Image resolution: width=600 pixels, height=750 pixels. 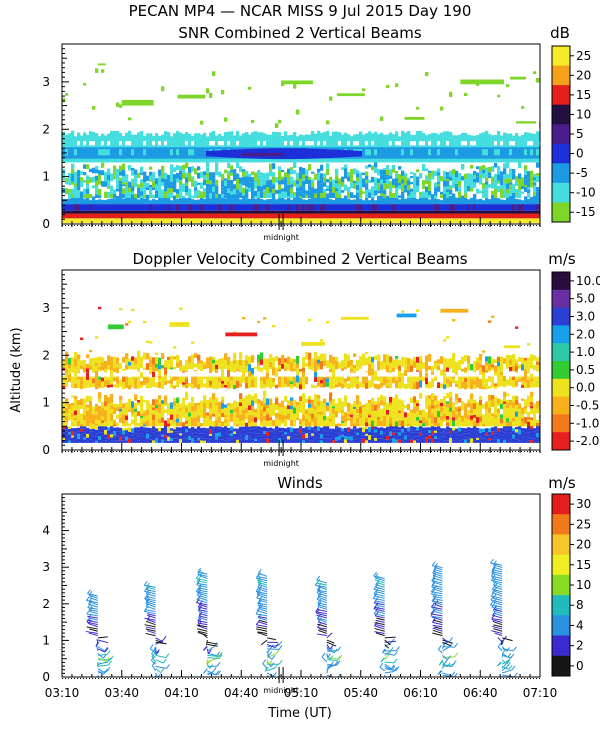 I want to click on snr-gap, so click(x=502, y=143).